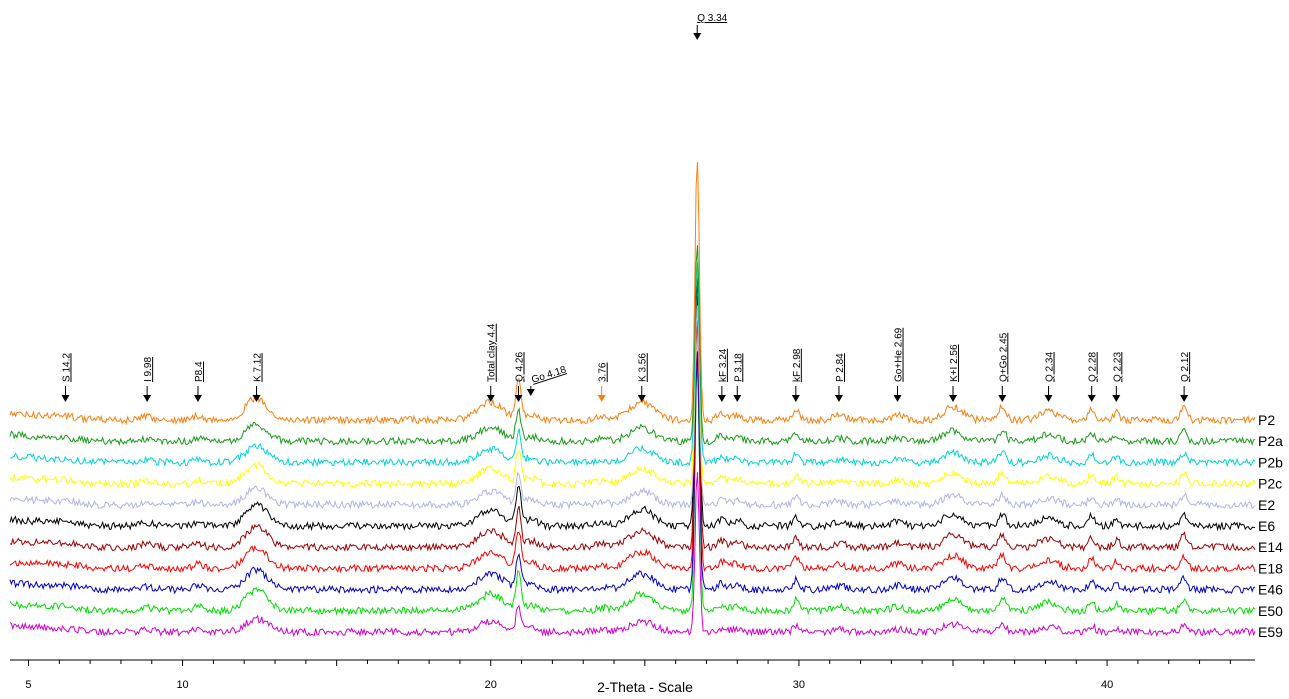  What do you see at coordinates (899, 354) in the screenshot?
I see `annotation-label: Go+He 2.69` at bounding box center [899, 354].